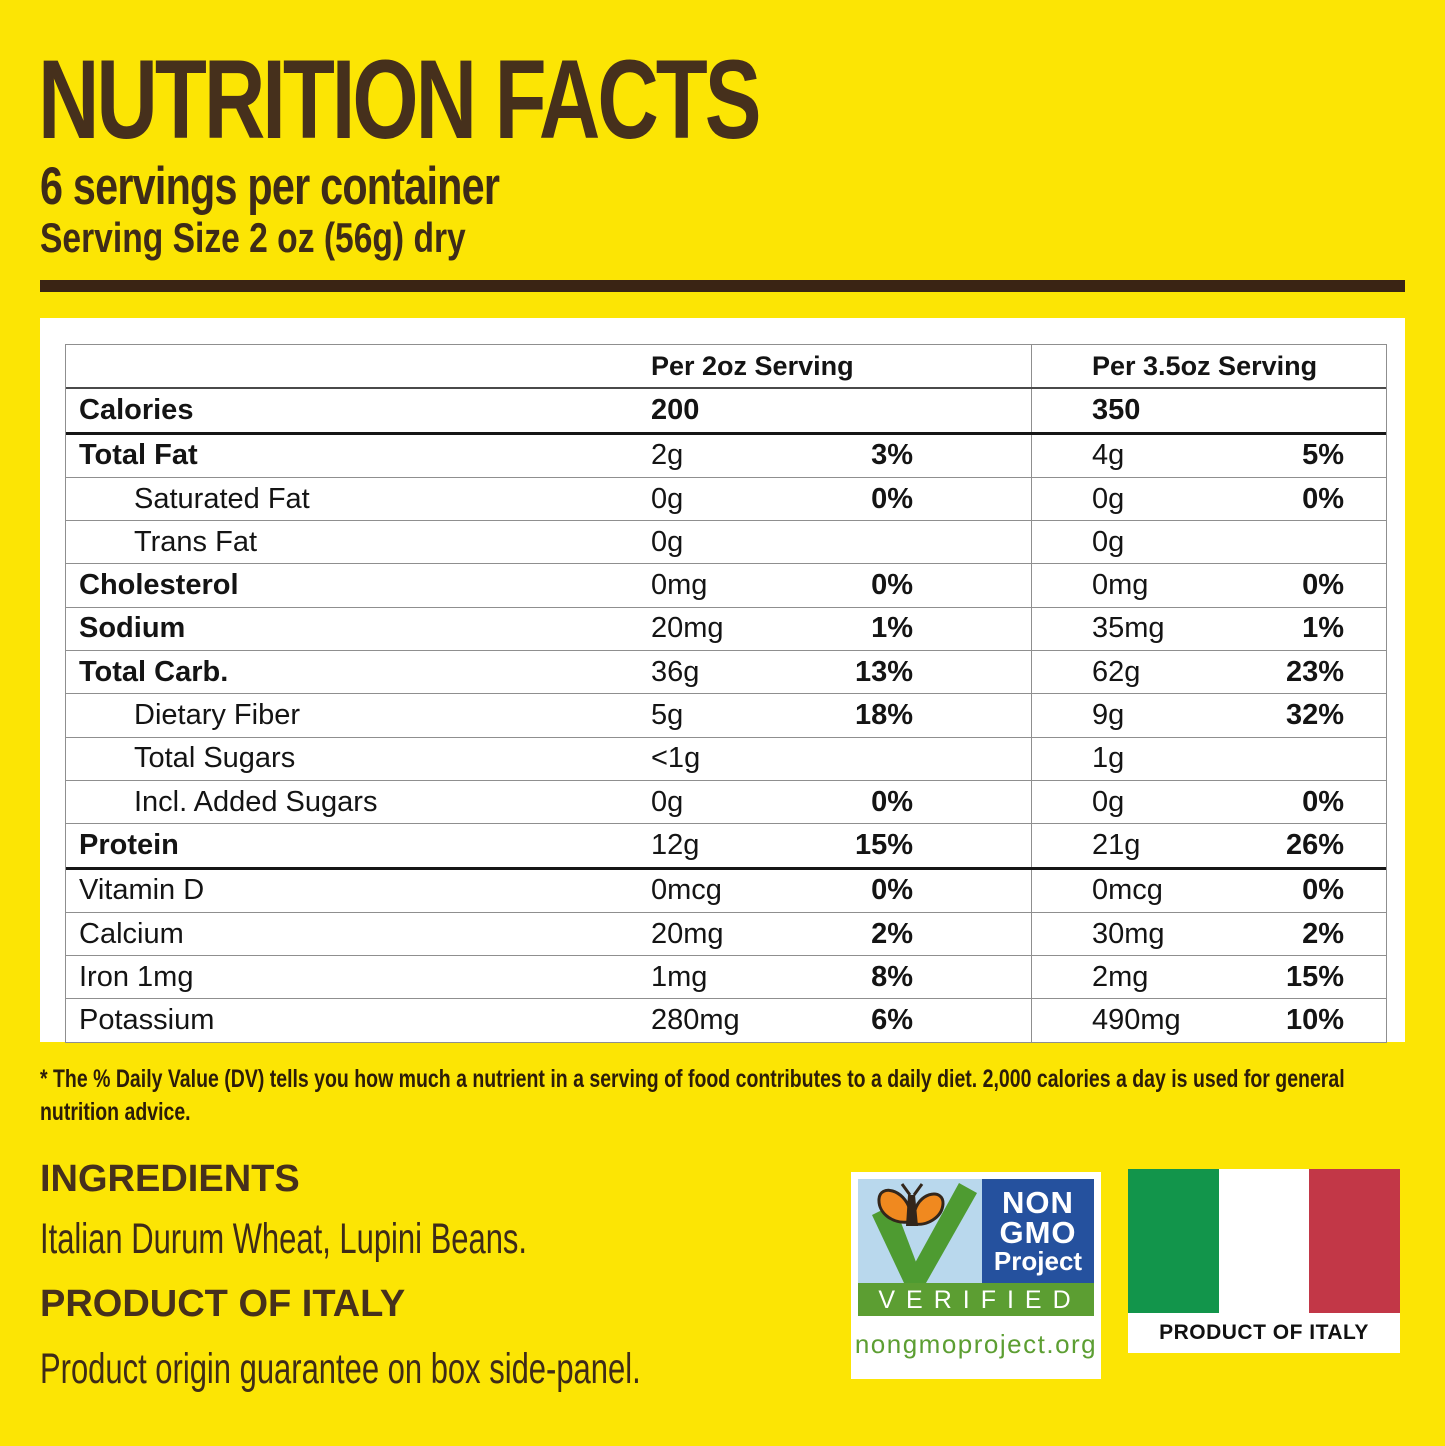 Image resolution: width=1445 pixels, height=1446 pixels. What do you see at coordinates (892, 976) in the screenshot?
I see `dv-2oz: 8%` at bounding box center [892, 976].